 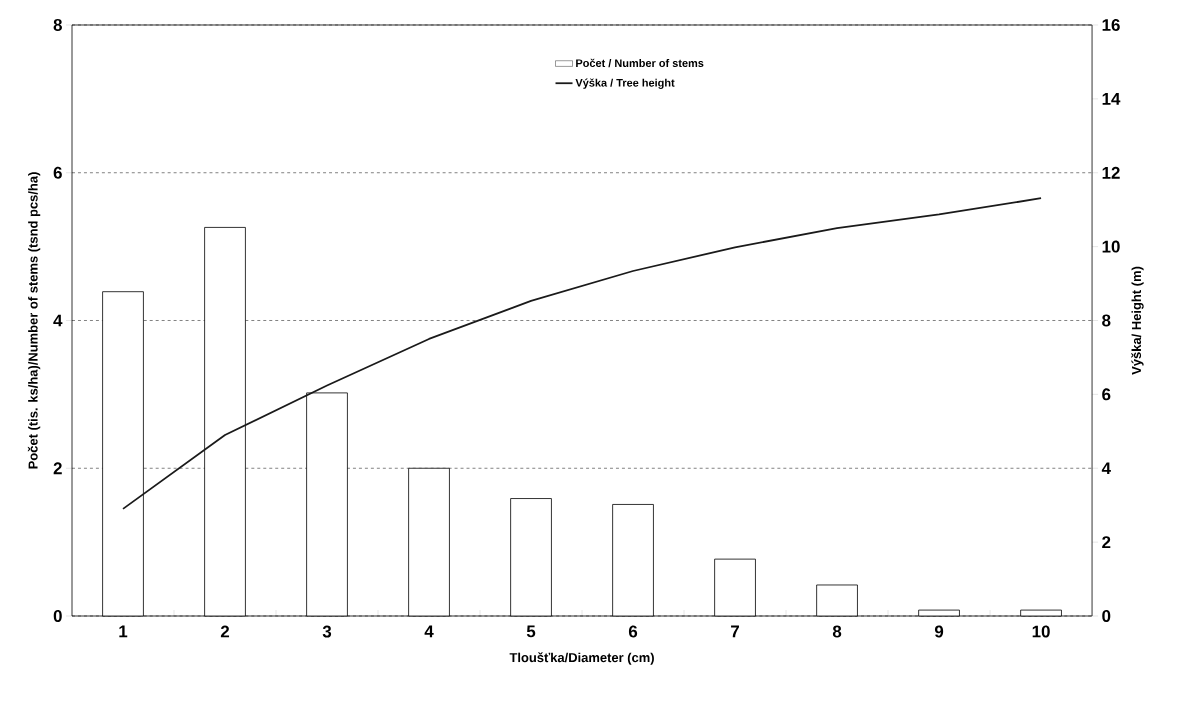 I want to click on y2-tick-label: 8, so click(x=1106, y=320).